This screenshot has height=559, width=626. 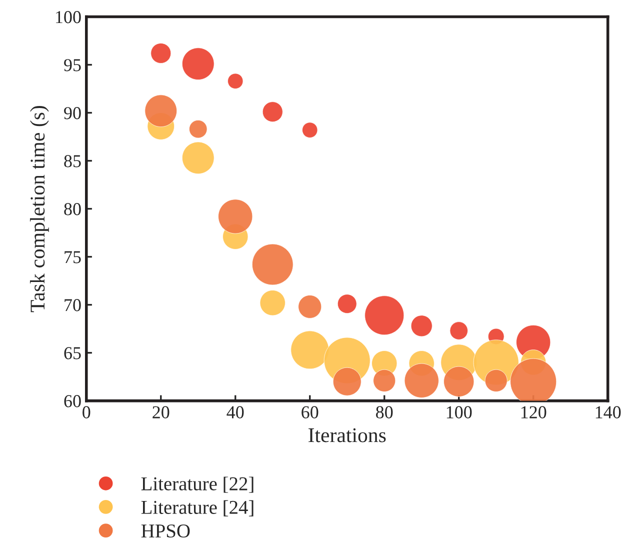 What do you see at coordinates (608, 412) in the screenshot?
I see `x-tick-label: 140` at bounding box center [608, 412].